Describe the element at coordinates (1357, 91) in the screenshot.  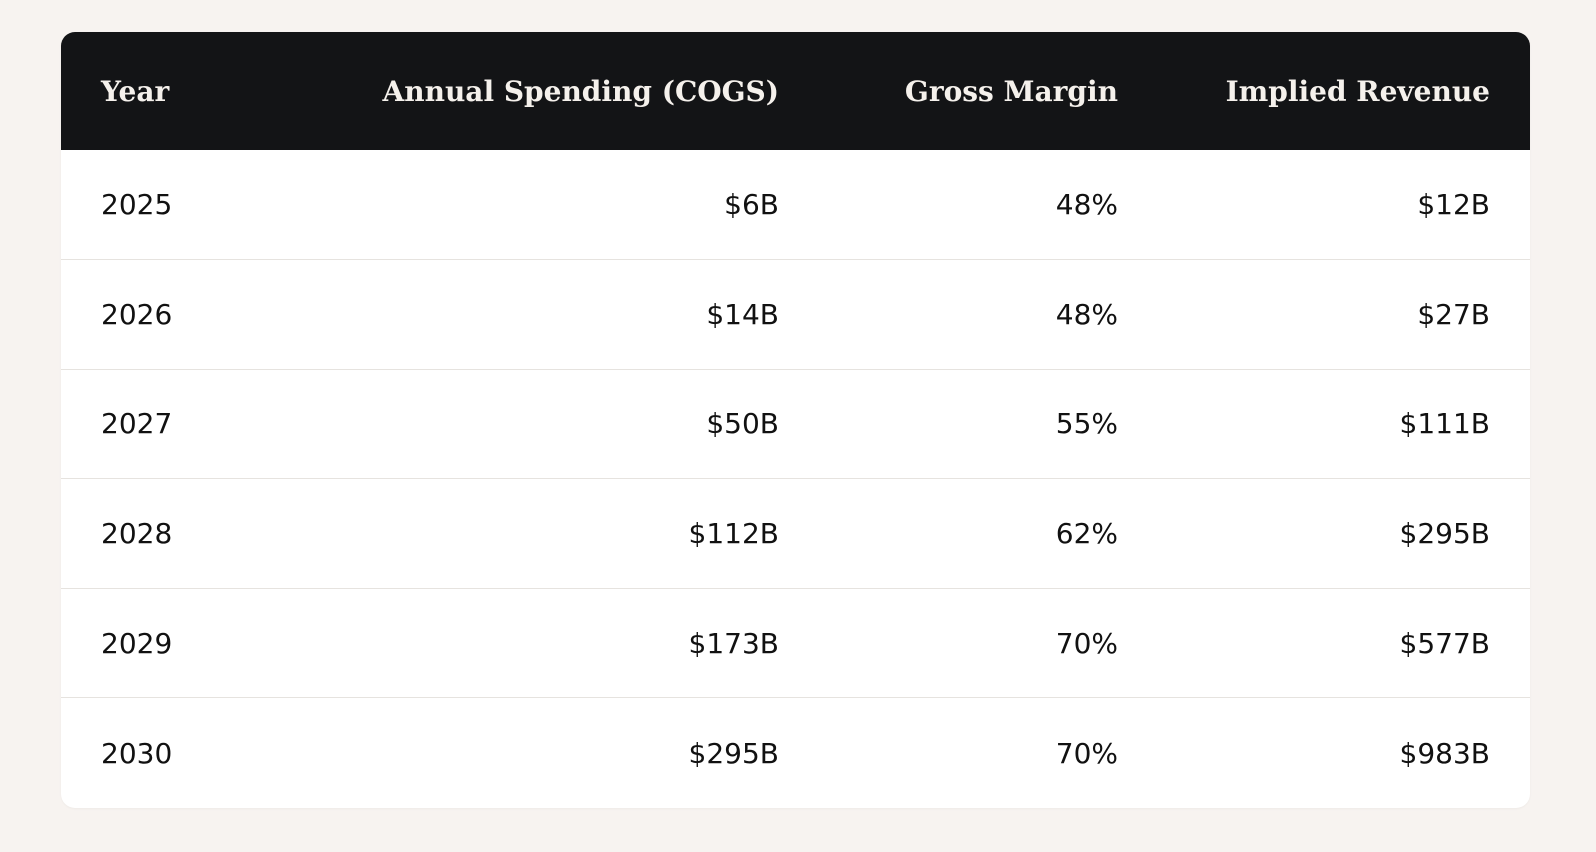
I see `header-implied-revenue: Implied Revenue` at that location.